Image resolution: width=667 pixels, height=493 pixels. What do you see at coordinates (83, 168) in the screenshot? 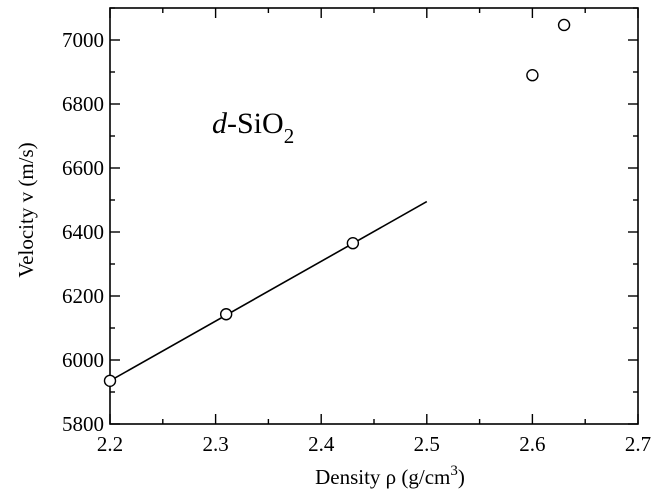
I see `y-tick-label: 6600` at bounding box center [83, 168].